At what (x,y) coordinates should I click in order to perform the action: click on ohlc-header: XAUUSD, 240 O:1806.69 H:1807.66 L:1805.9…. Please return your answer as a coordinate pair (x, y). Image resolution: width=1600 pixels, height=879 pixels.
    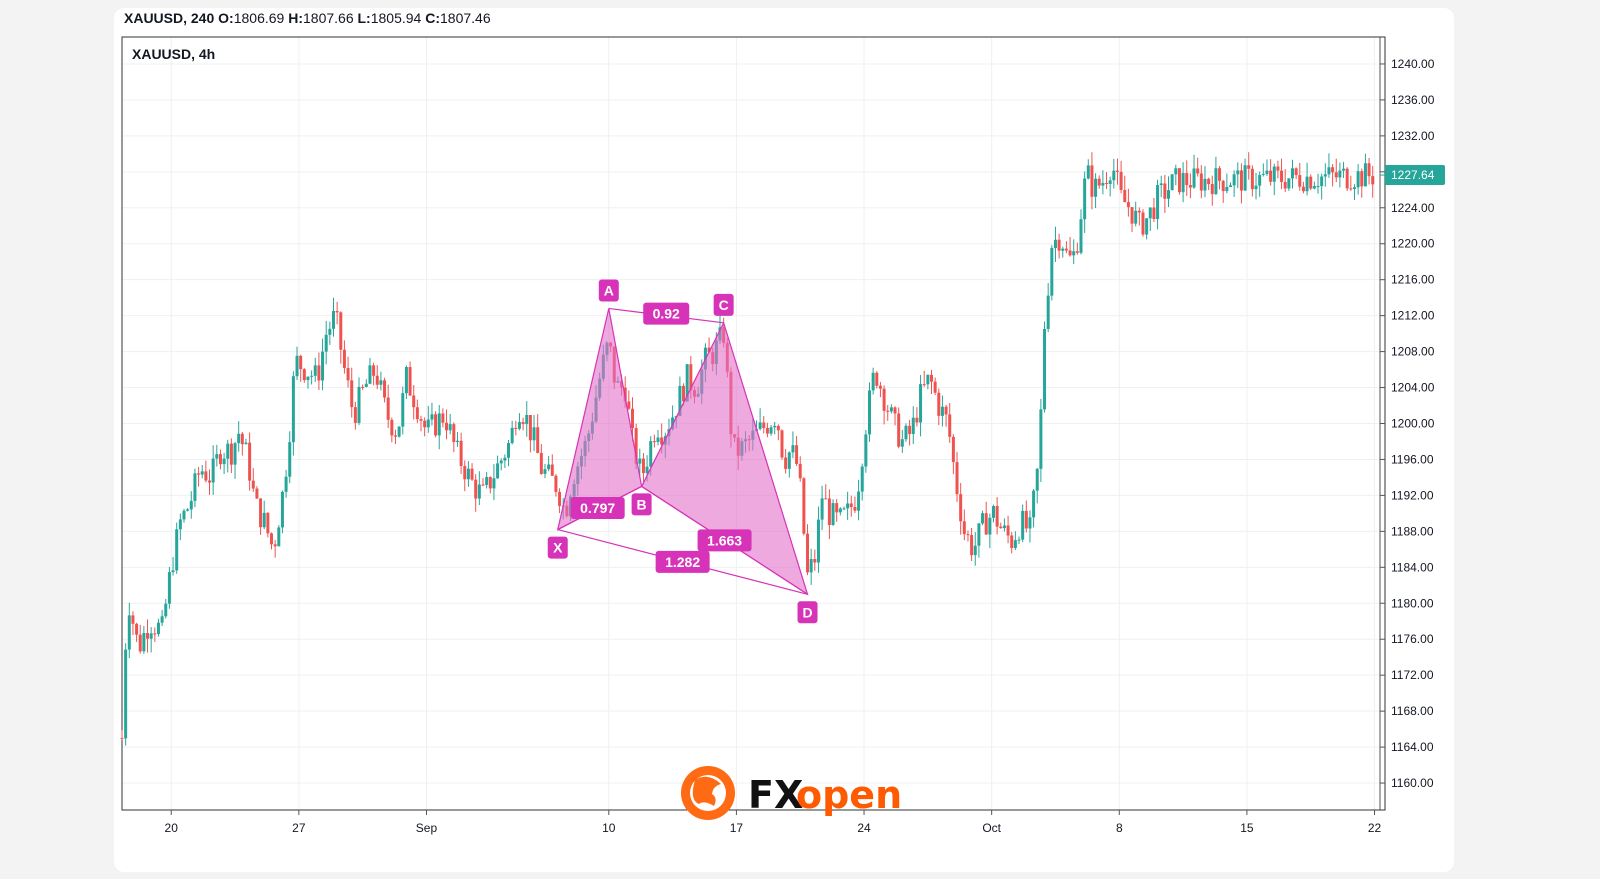
    Looking at the image, I should click on (307, 18).